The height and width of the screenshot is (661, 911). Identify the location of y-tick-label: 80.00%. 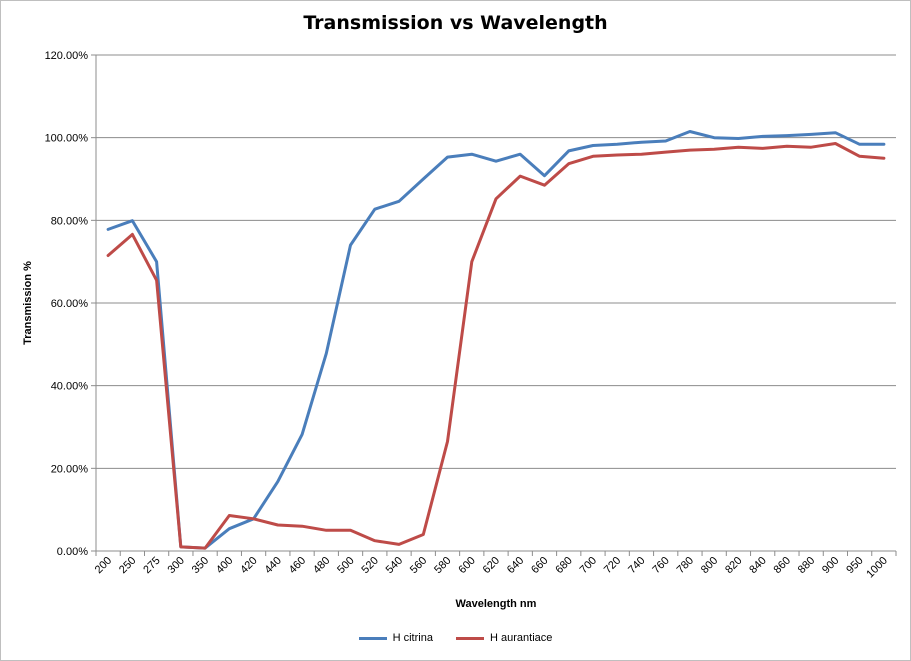
(70, 221).